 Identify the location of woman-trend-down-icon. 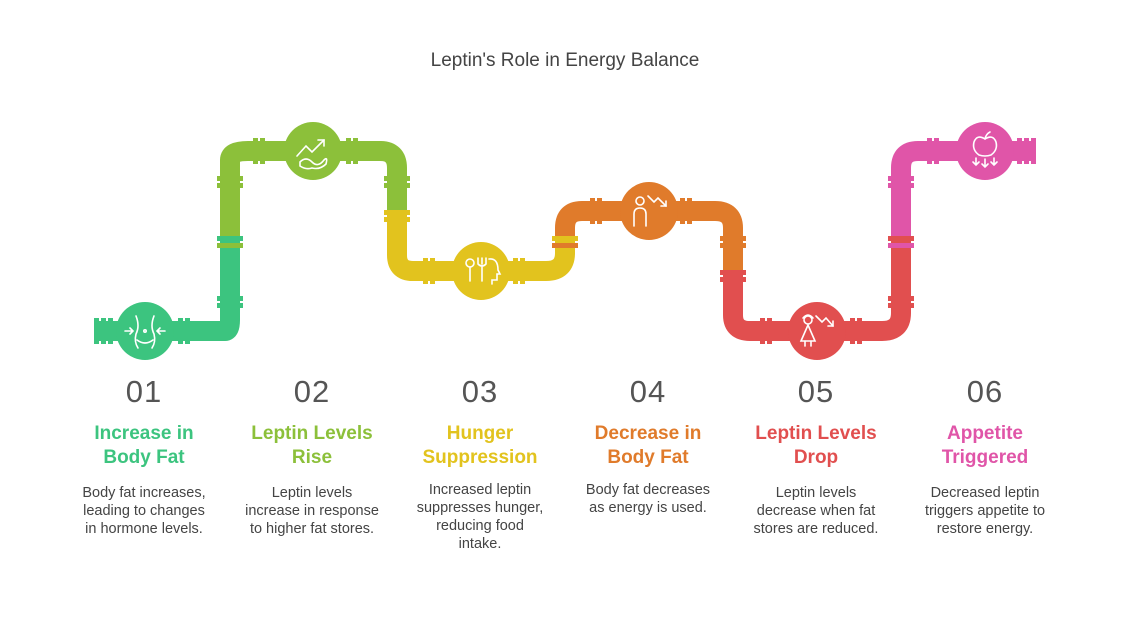
(816, 330).